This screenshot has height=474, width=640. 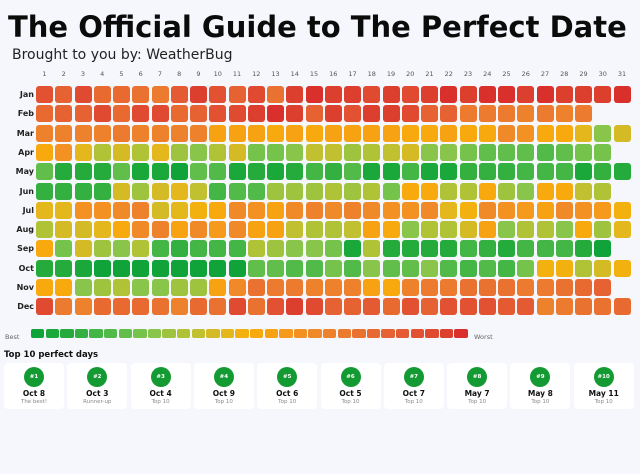 I want to click on top-day-card: #8 May 7 Top 10, so click(x=477, y=386).